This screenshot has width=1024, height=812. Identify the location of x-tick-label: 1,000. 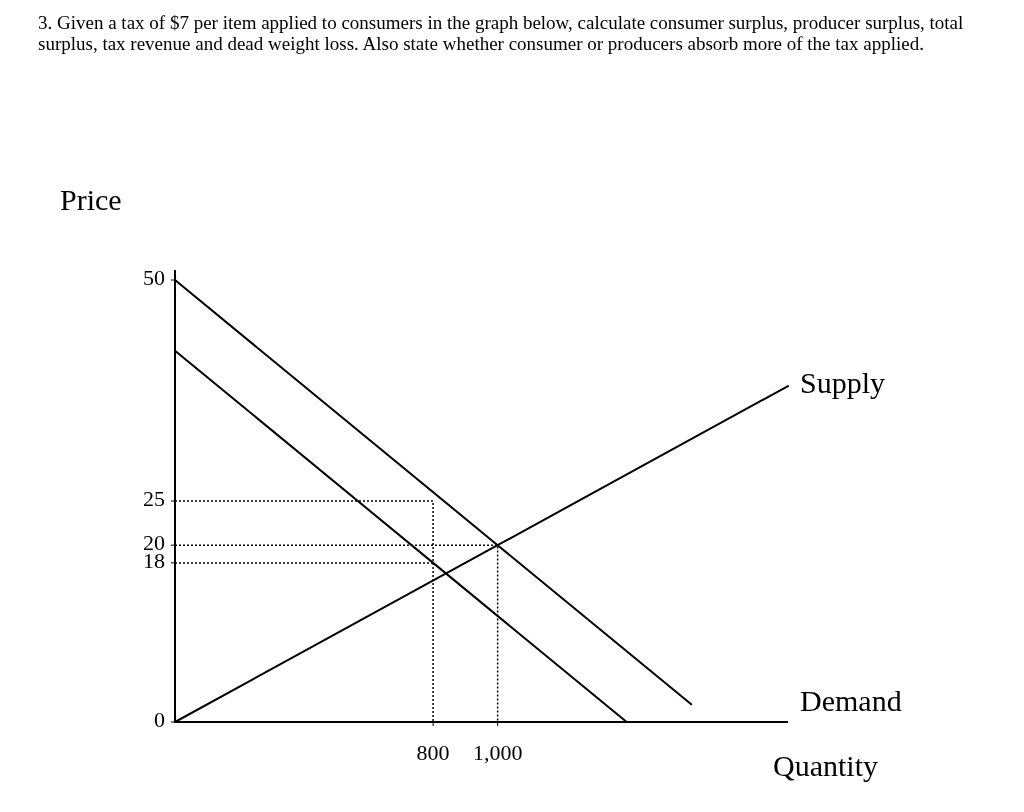
(497, 752).